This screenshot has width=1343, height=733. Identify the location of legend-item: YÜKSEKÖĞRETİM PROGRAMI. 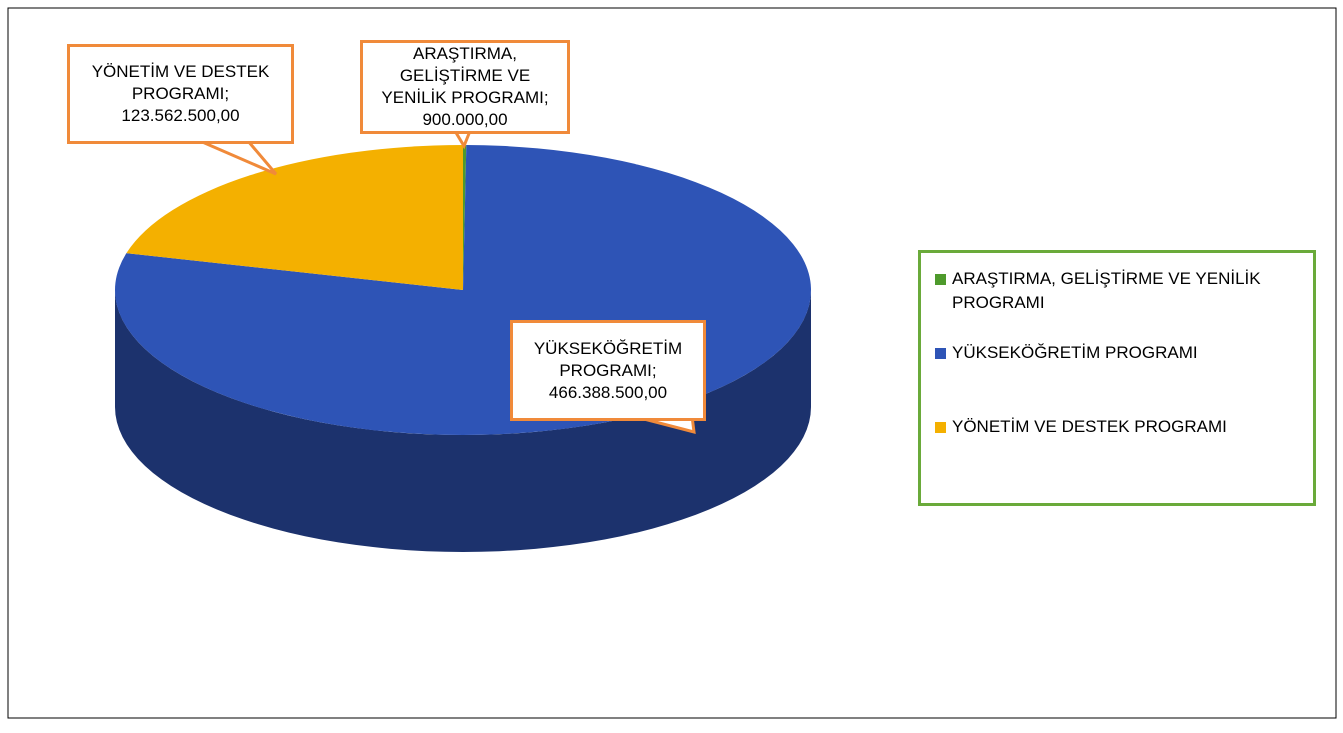
(1120, 353).